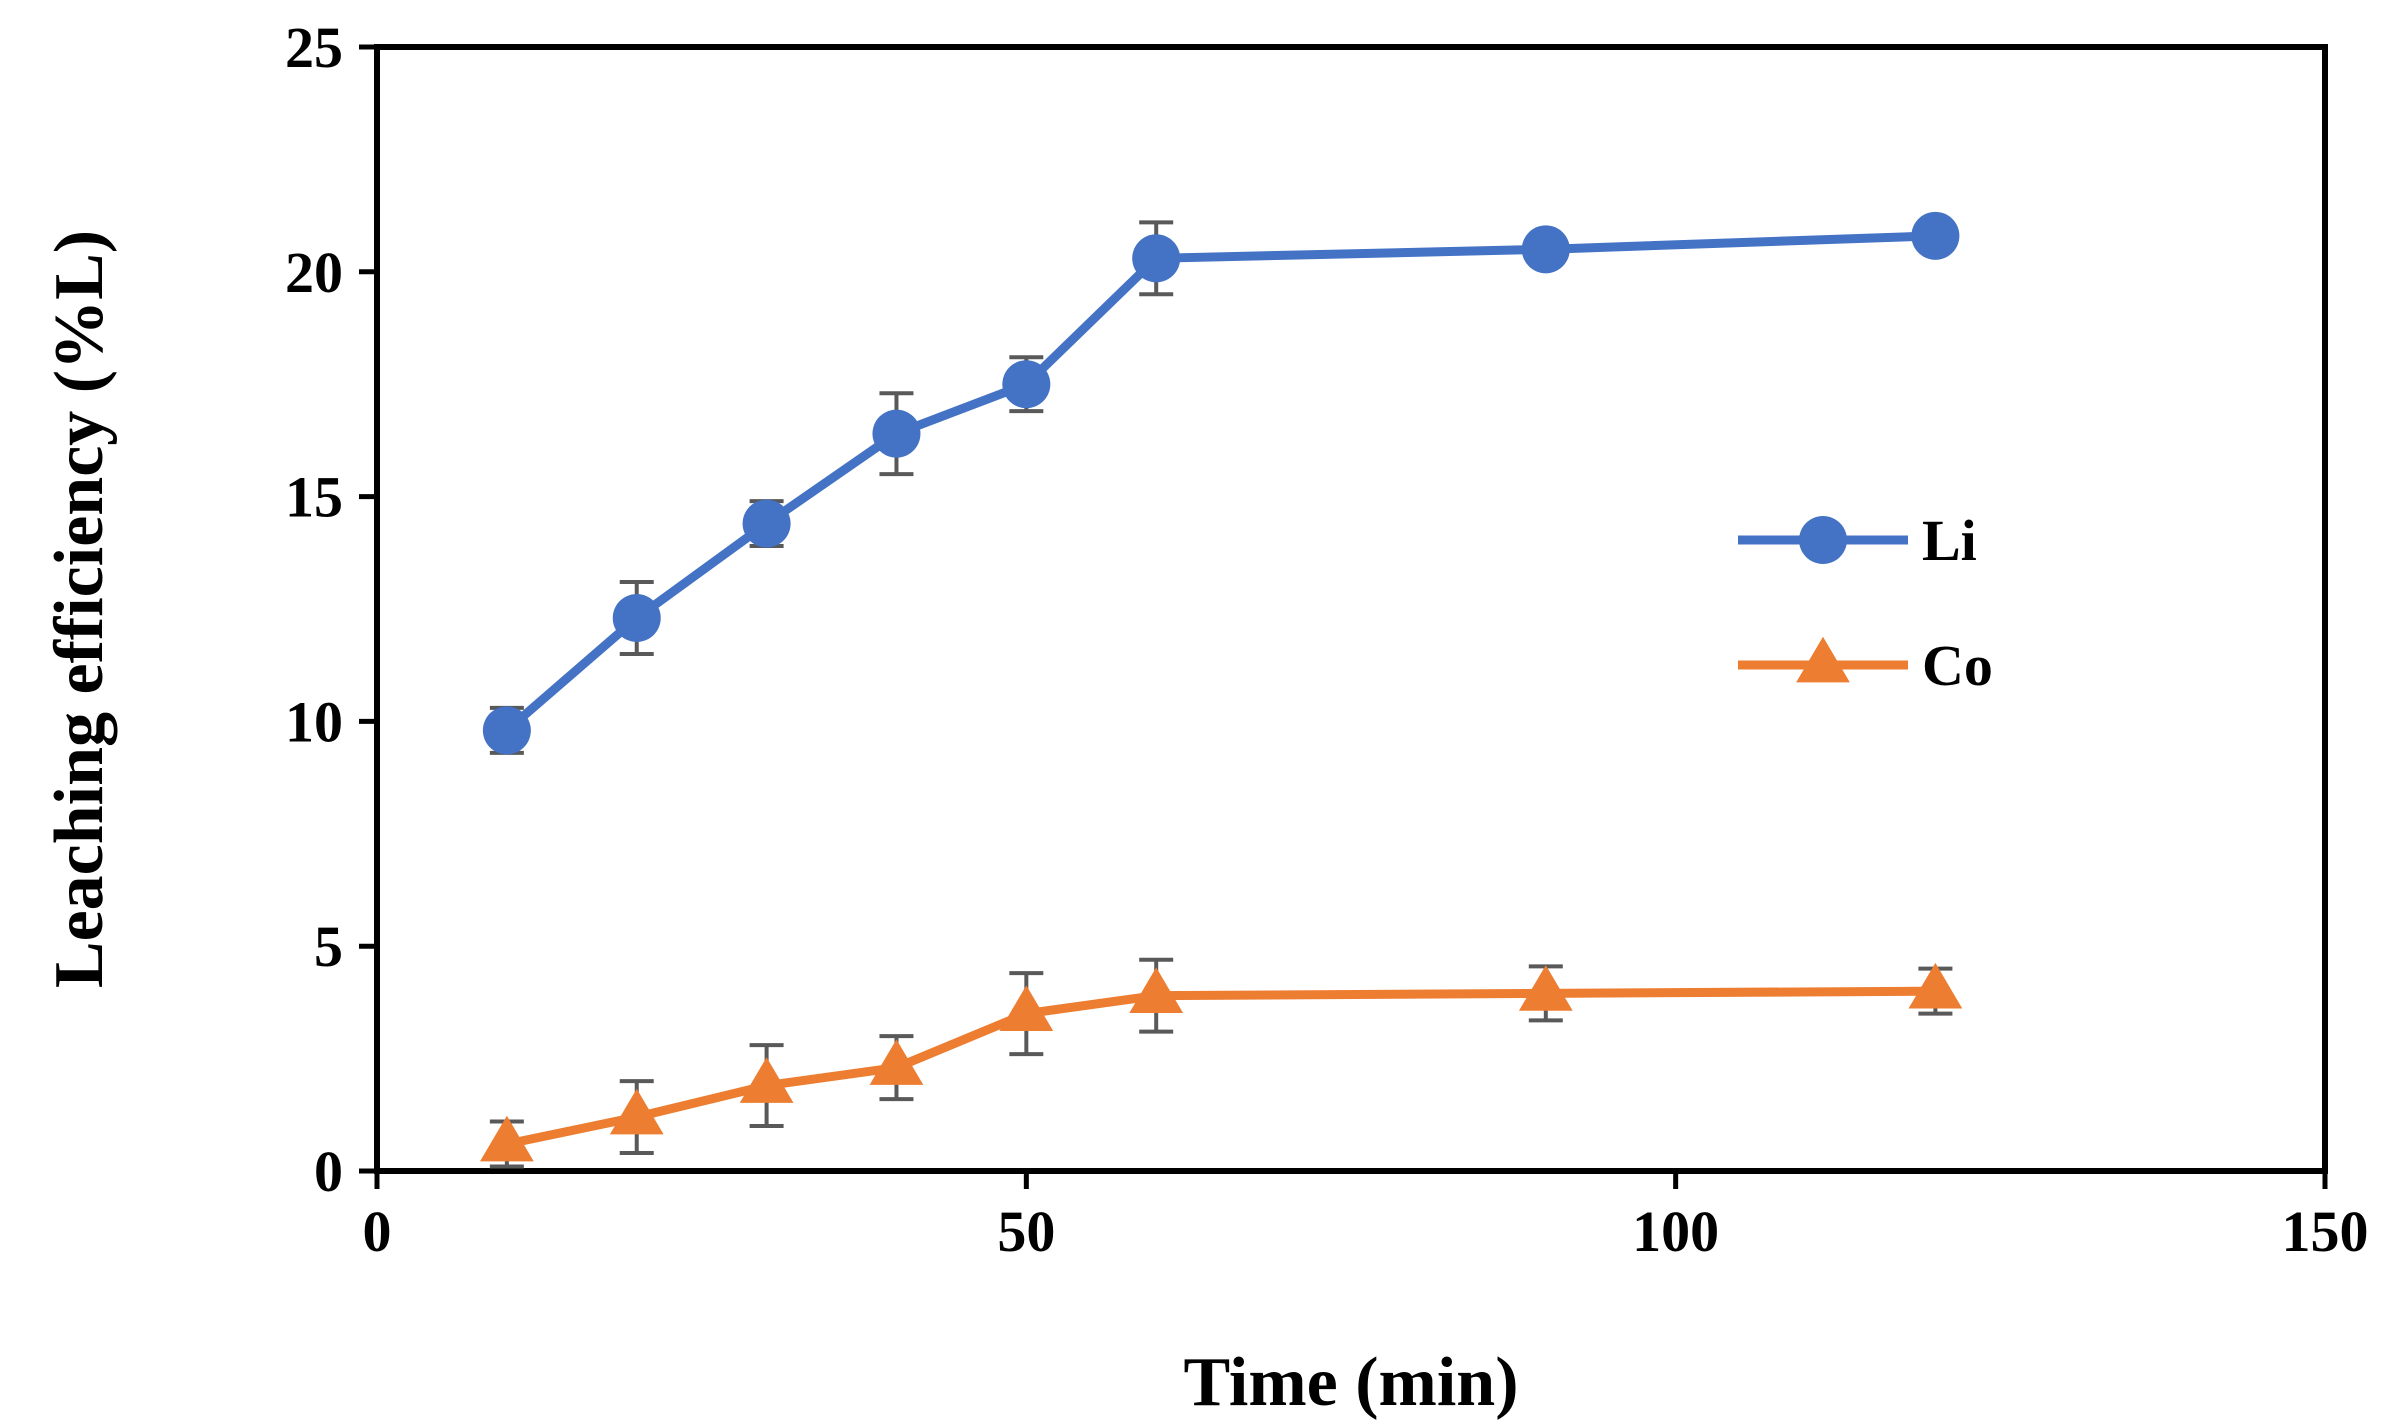 The height and width of the screenshot is (1427, 2392). What do you see at coordinates (328, 946) in the screenshot?
I see `y-tick-label: 5` at bounding box center [328, 946].